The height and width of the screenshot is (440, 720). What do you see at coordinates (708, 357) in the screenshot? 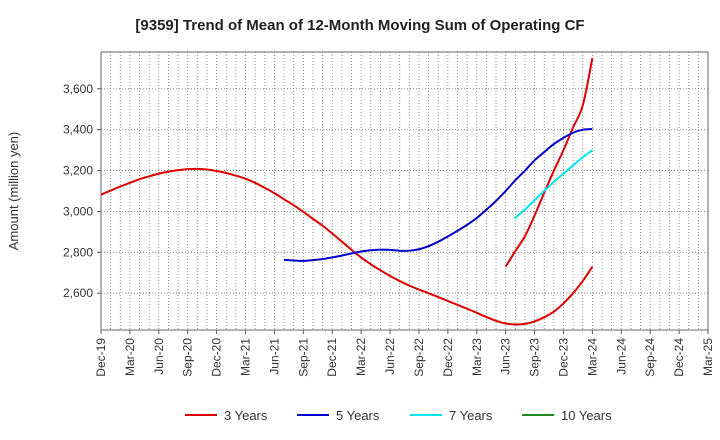
I see `x-tick-label: Mar-25` at bounding box center [708, 357].